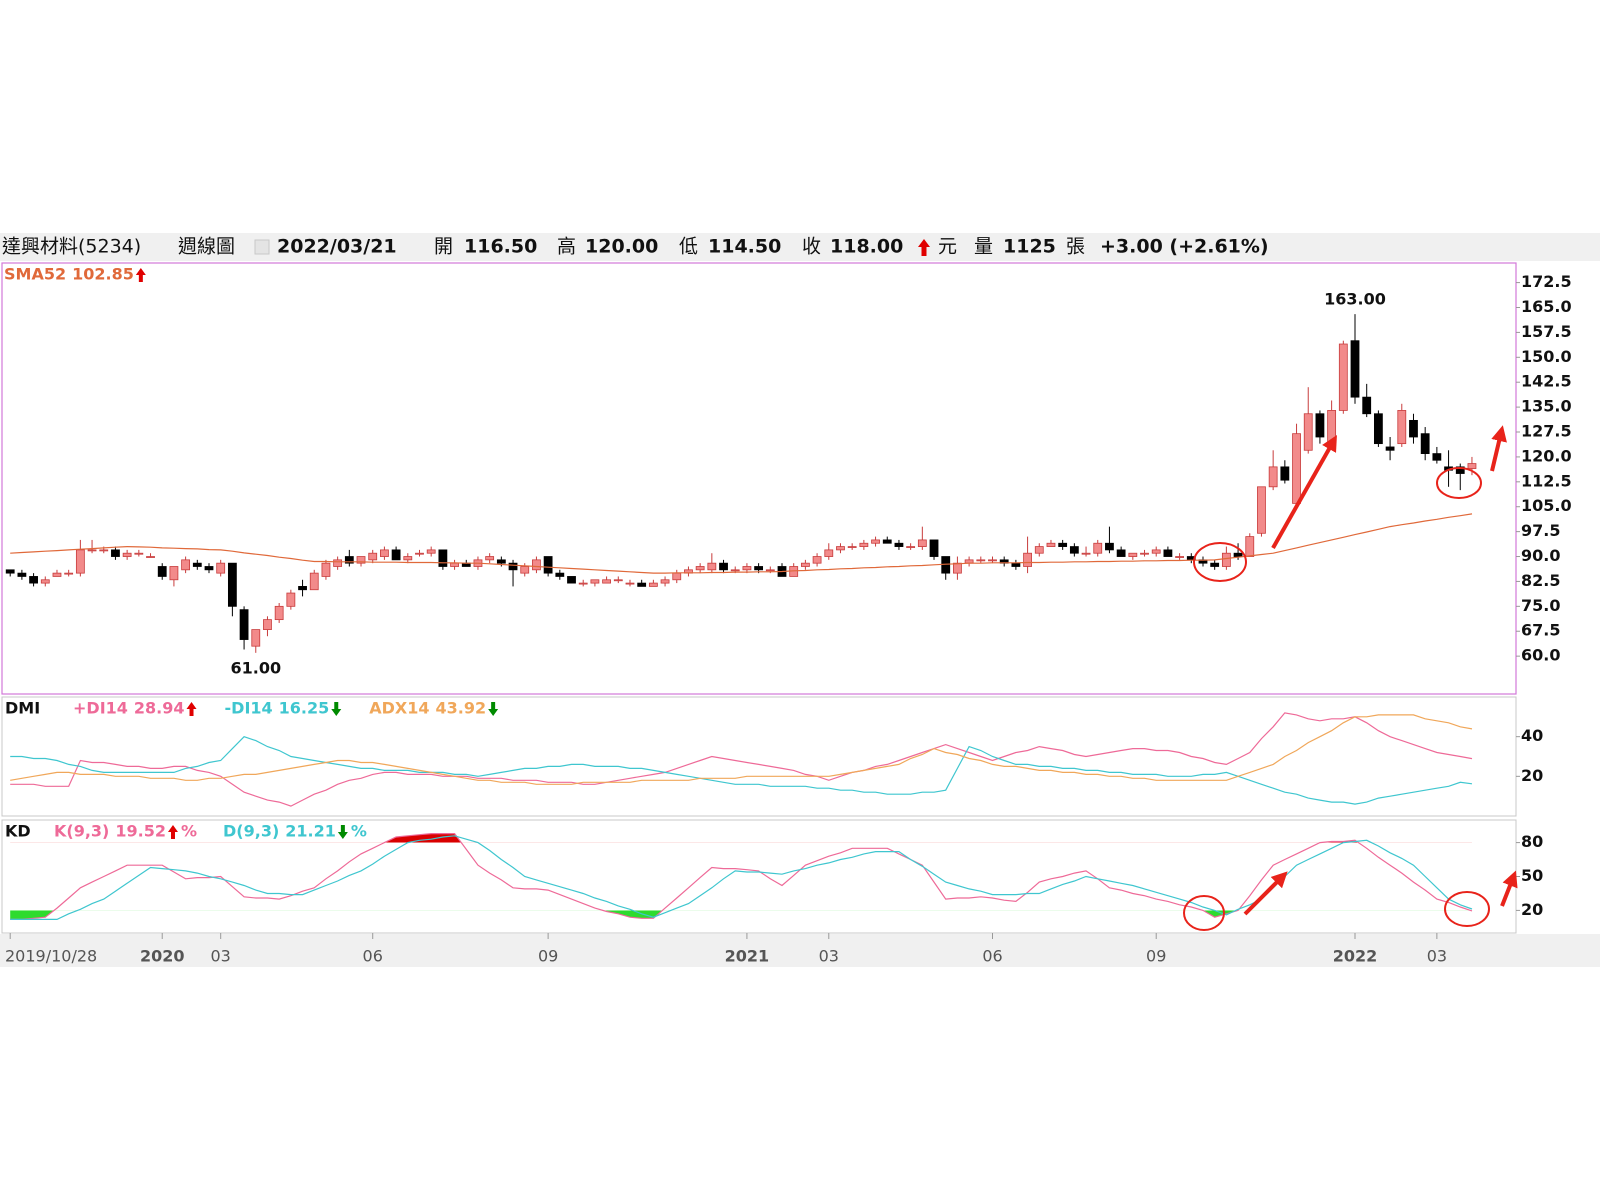 The height and width of the screenshot is (1200, 1600). Describe the element at coordinates (1546, 480) in the screenshot. I see `y-tick-label: 112.5` at that location.